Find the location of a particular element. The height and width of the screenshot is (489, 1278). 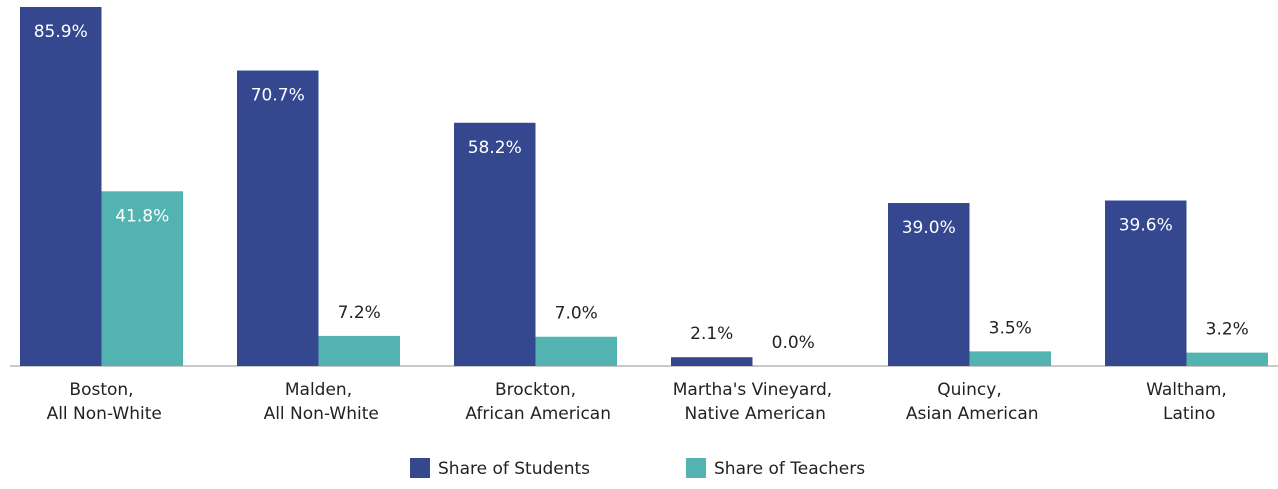

value-label: 70.7% is located at coordinates (278, 96).